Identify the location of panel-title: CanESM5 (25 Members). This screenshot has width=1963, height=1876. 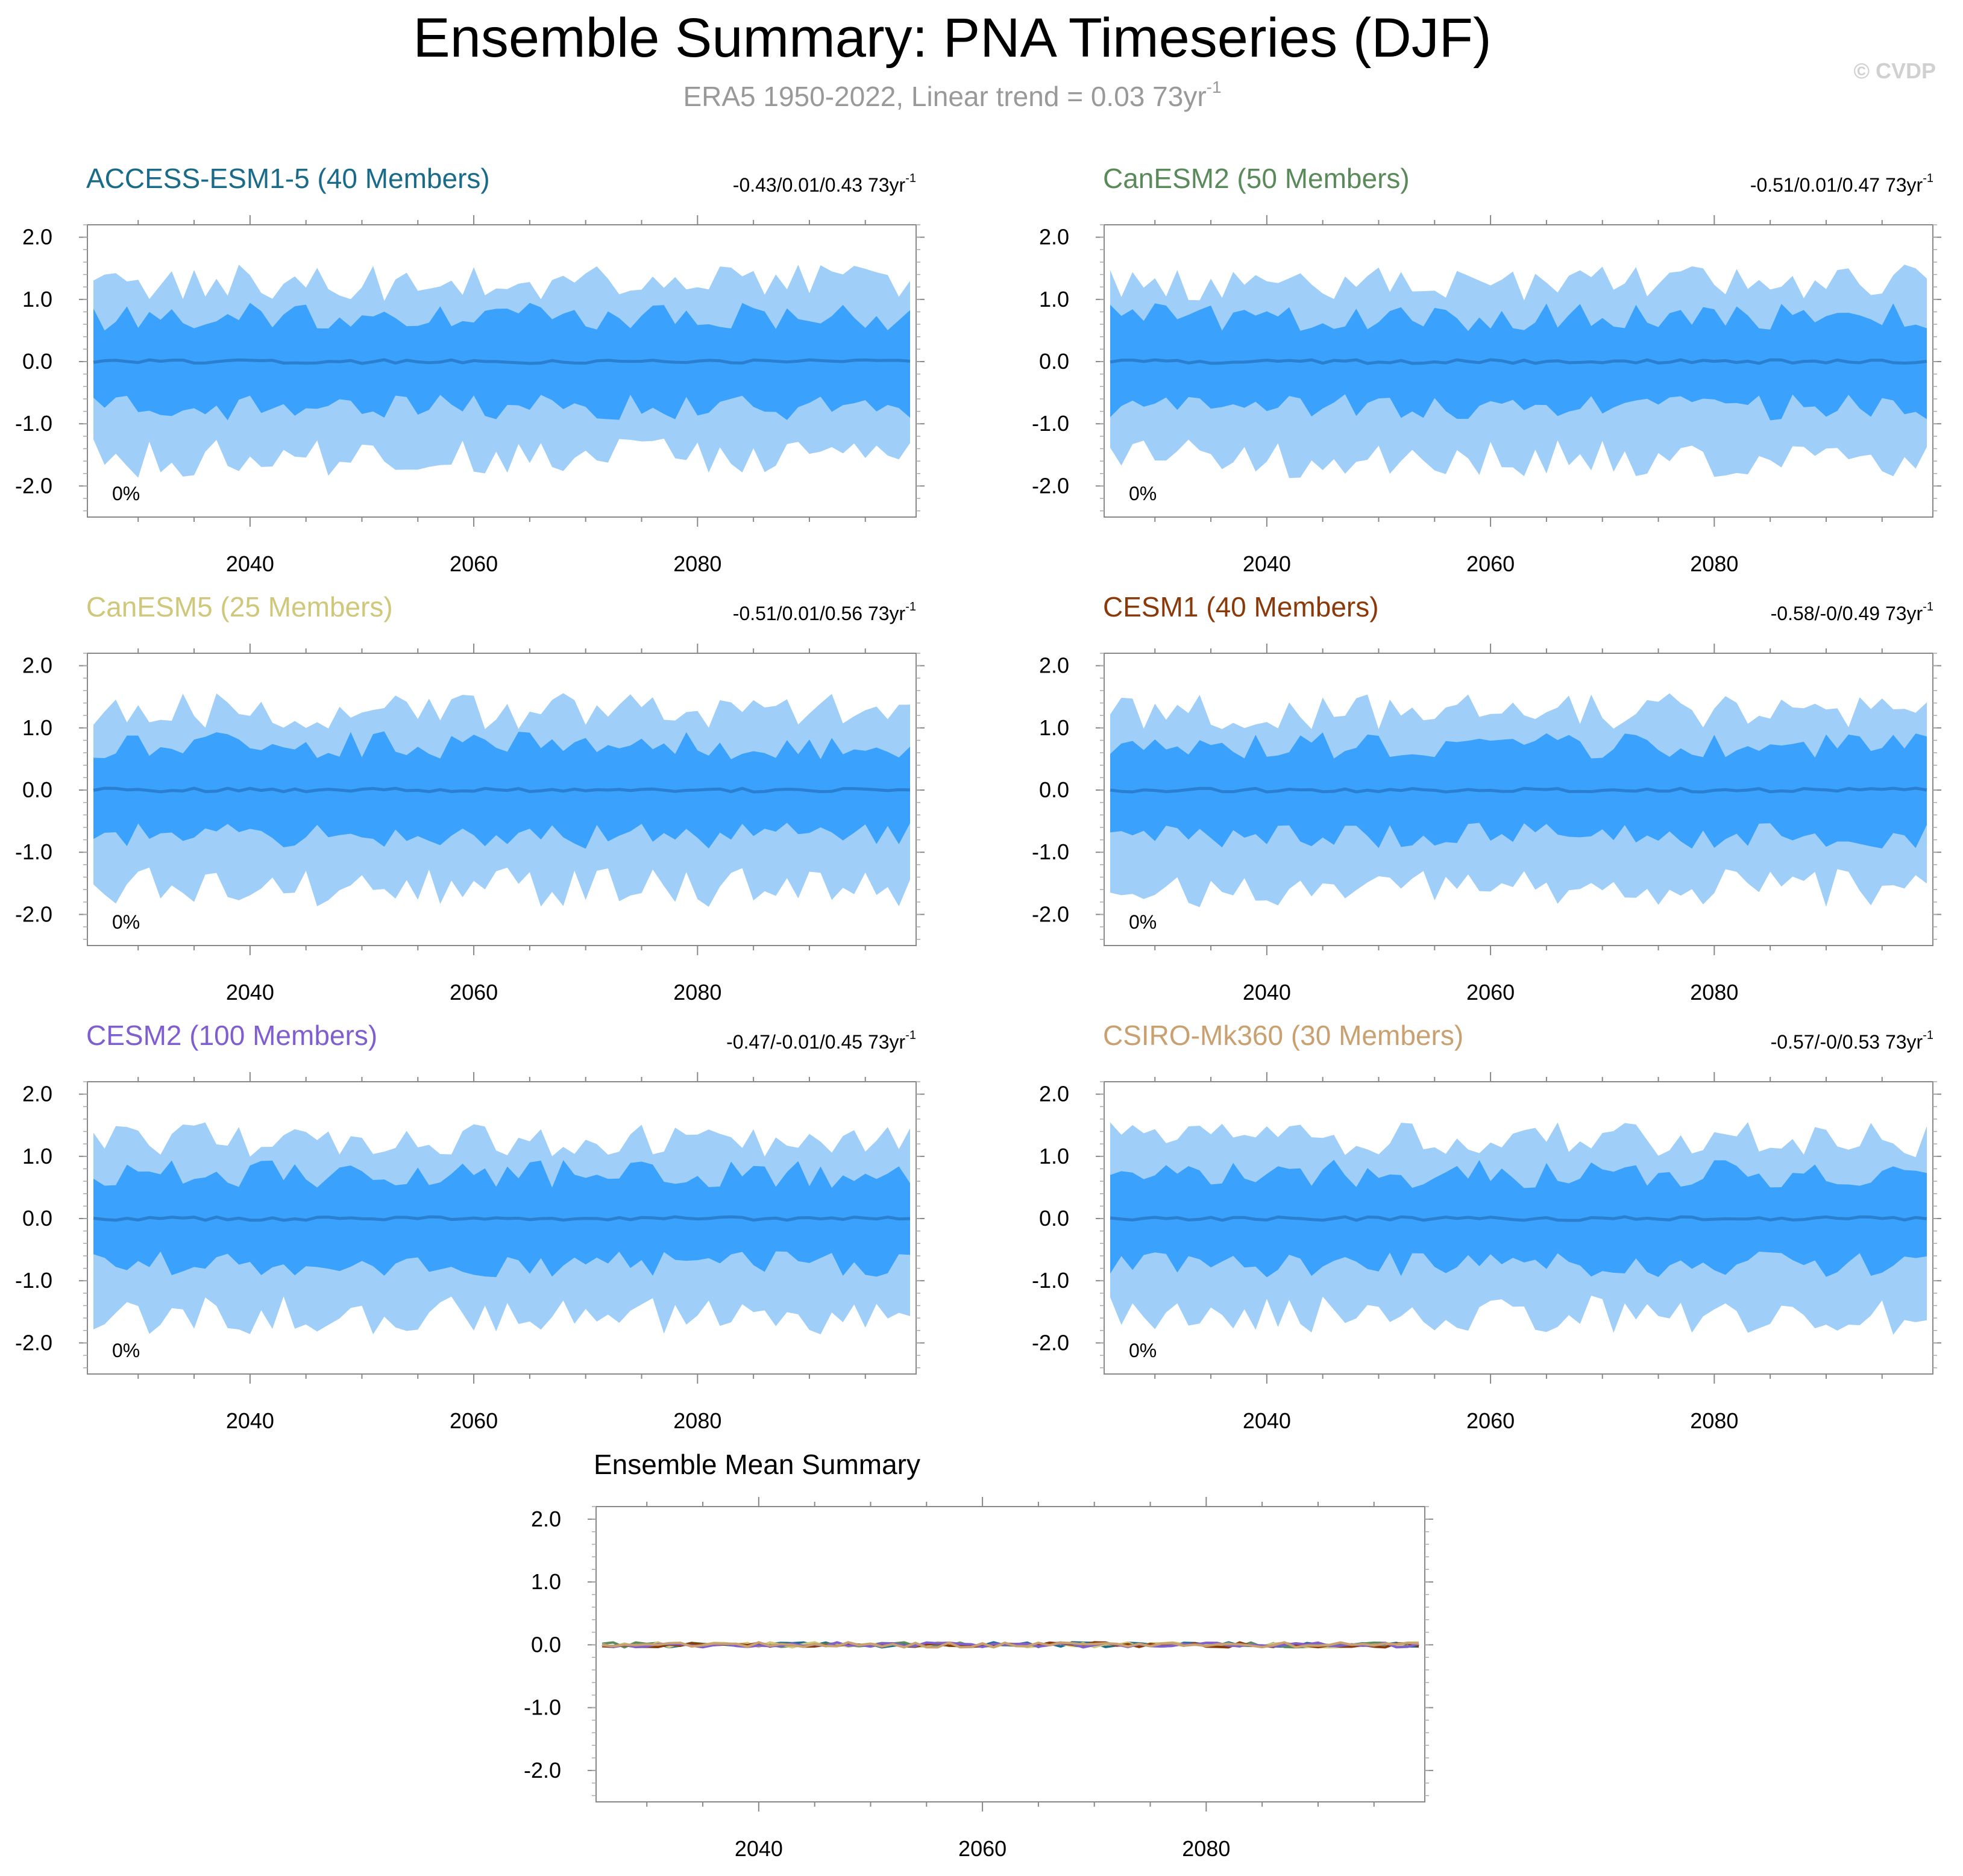
(239, 607).